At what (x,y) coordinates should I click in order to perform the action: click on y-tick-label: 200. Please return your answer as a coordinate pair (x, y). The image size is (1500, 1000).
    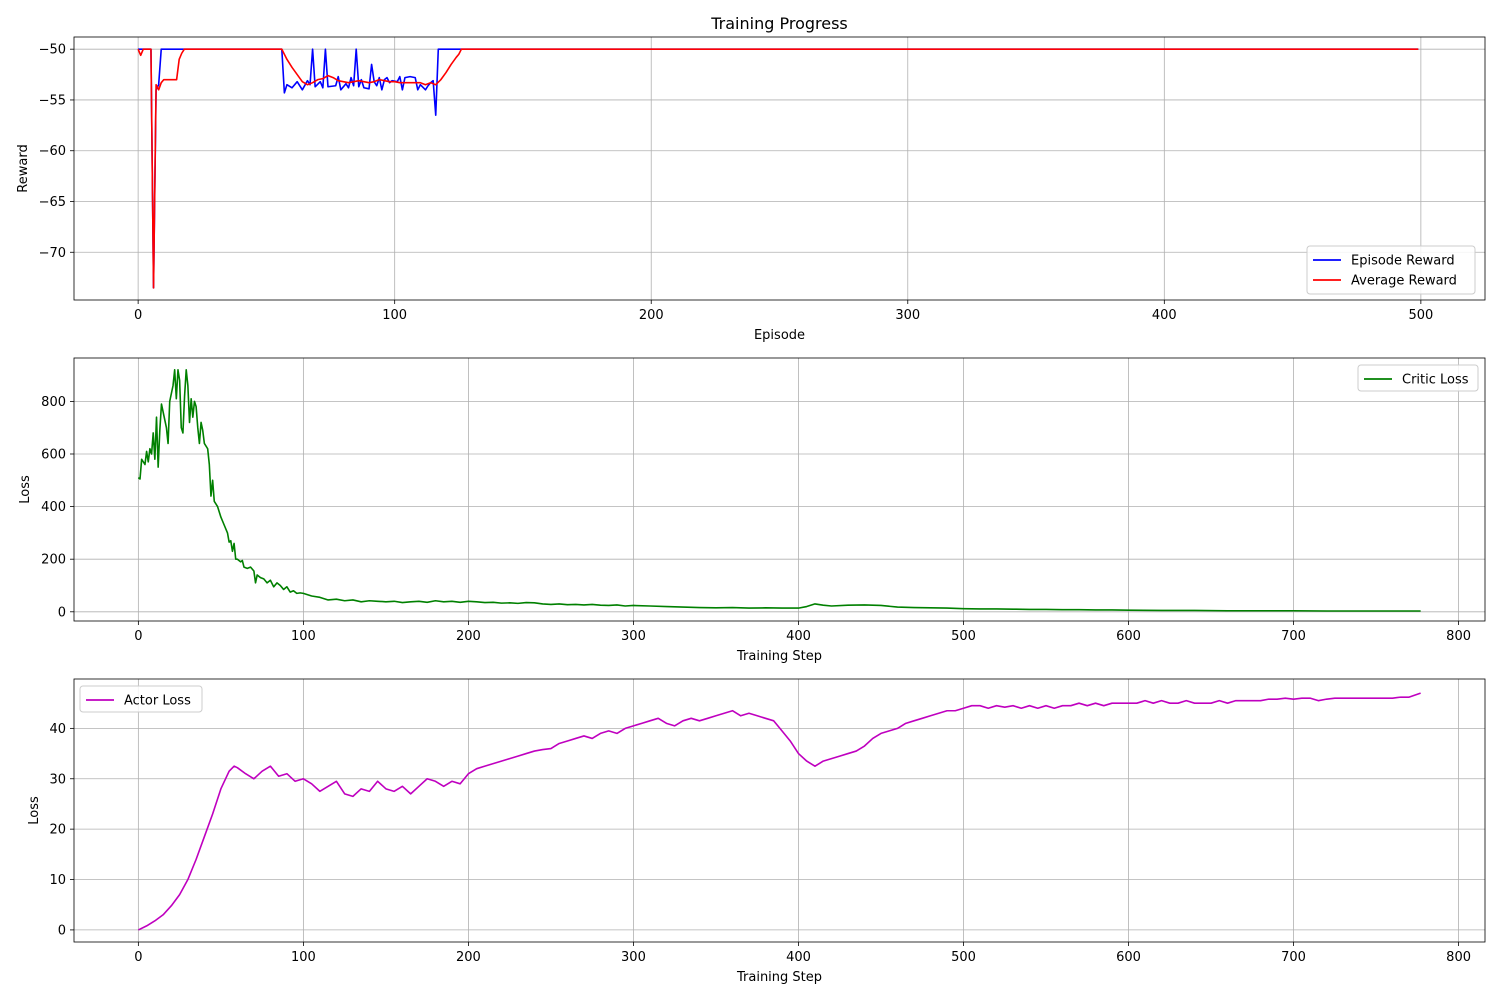
    Looking at the image, I should click on (53, 560).